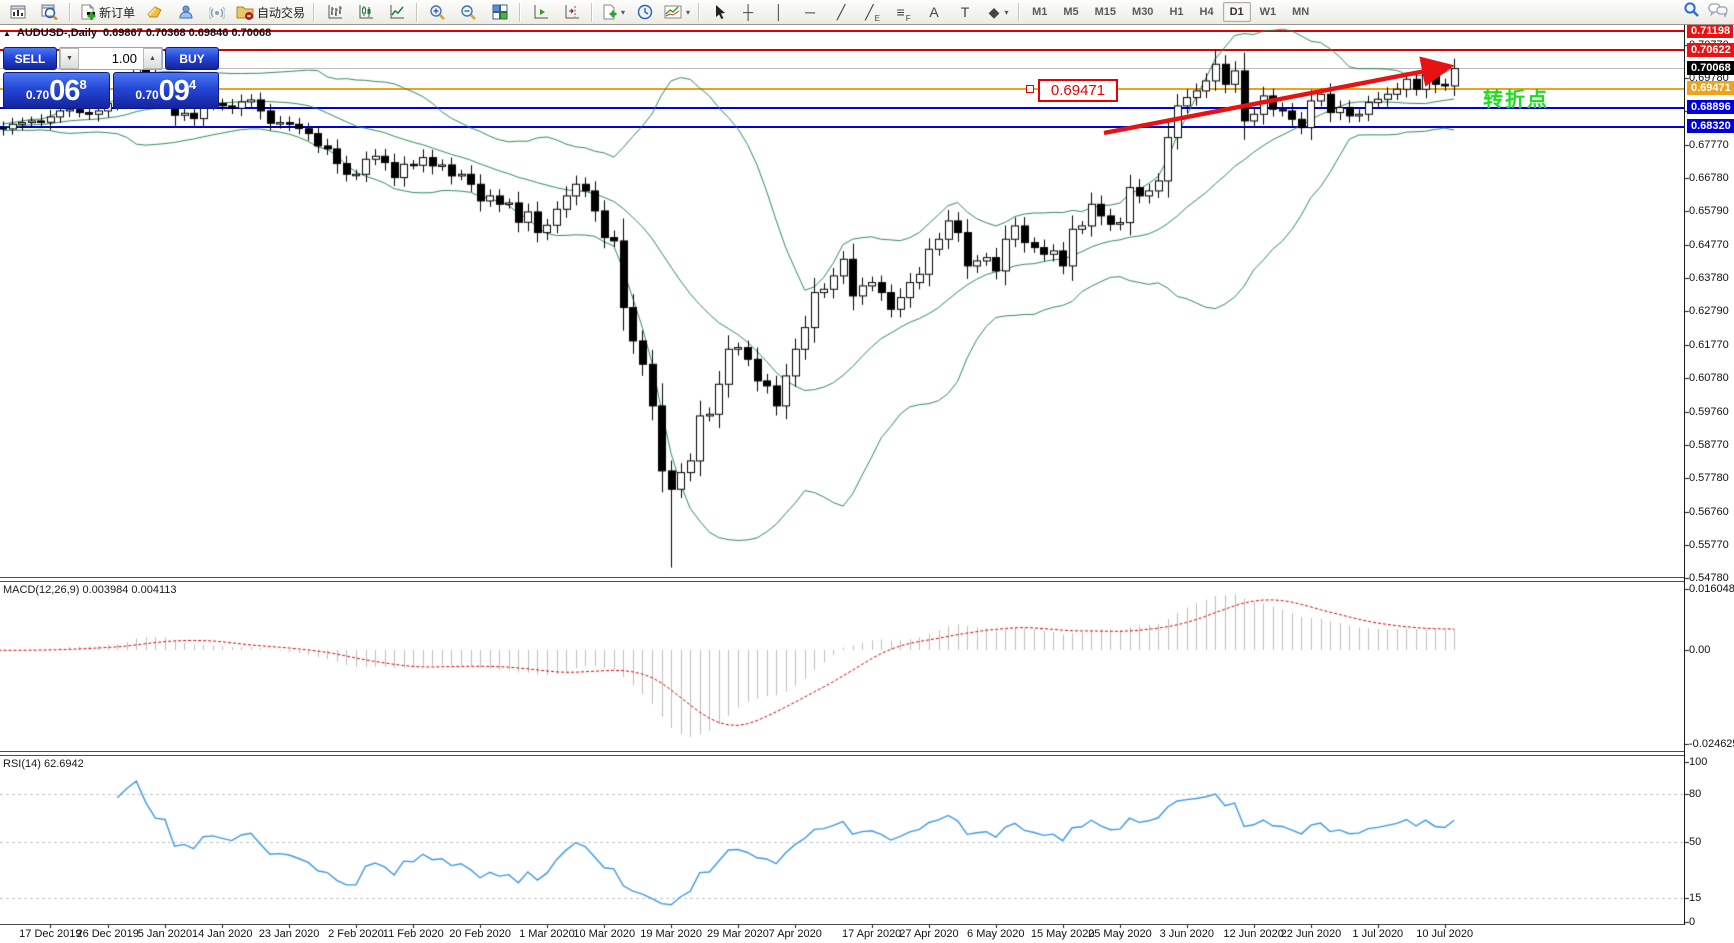 The image size is (1734, 943). I want to click on rsi-label: RSI(14) 62.6942, so click(43, 764).